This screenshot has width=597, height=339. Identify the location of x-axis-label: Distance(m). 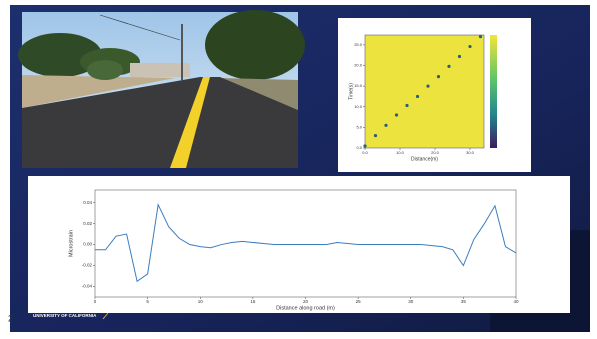
(424, 159).